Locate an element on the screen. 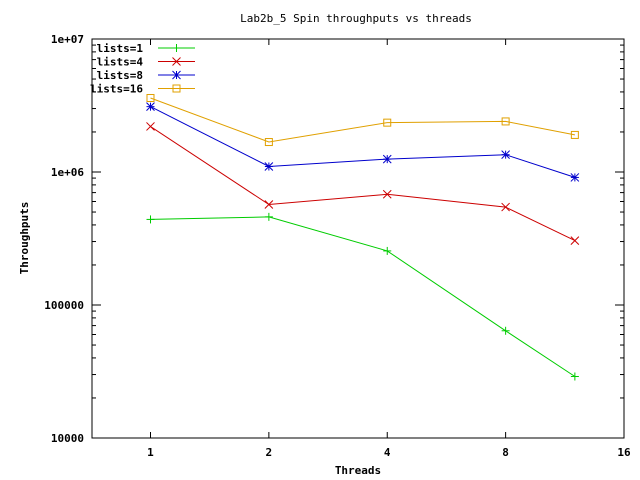 This screenshot has width=640, height=480. x-tick-label: 1 is located at coordinates (150, 452).